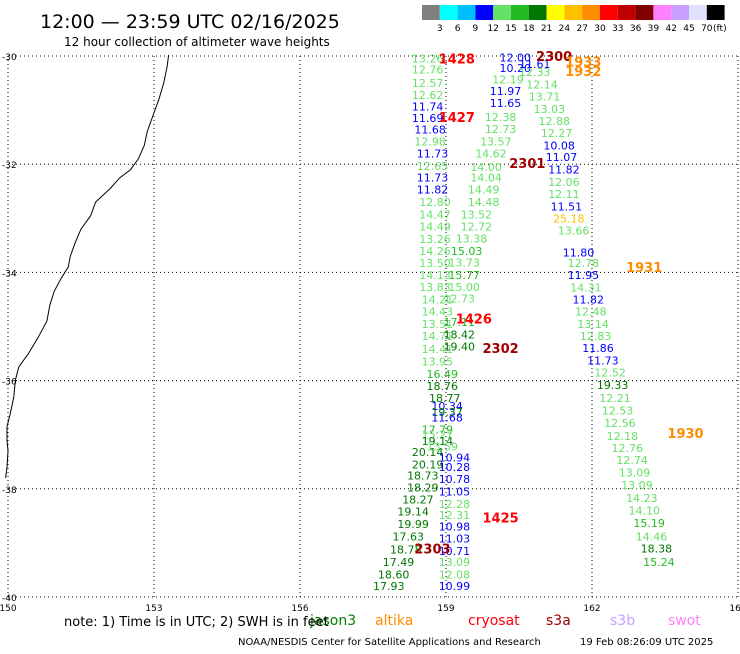 Image resolution: width=740 pixels, height=654 pixels. What do you see at coordinates (455, 504) in the screenshot?
I see `wave-height-point: 12.28` at bounding box center [455, 504].